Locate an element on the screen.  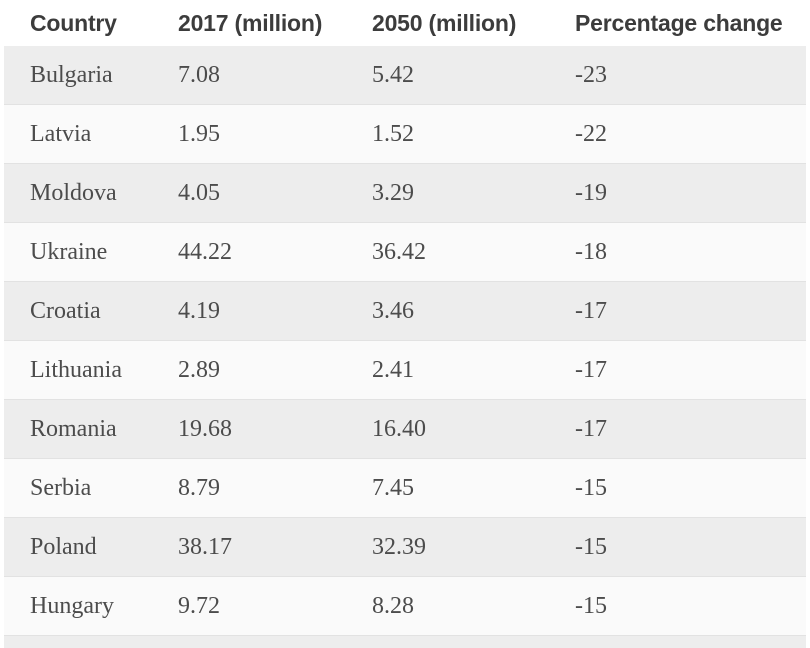
cell-percentage-change: -23 is located at coordinates (677, 75).